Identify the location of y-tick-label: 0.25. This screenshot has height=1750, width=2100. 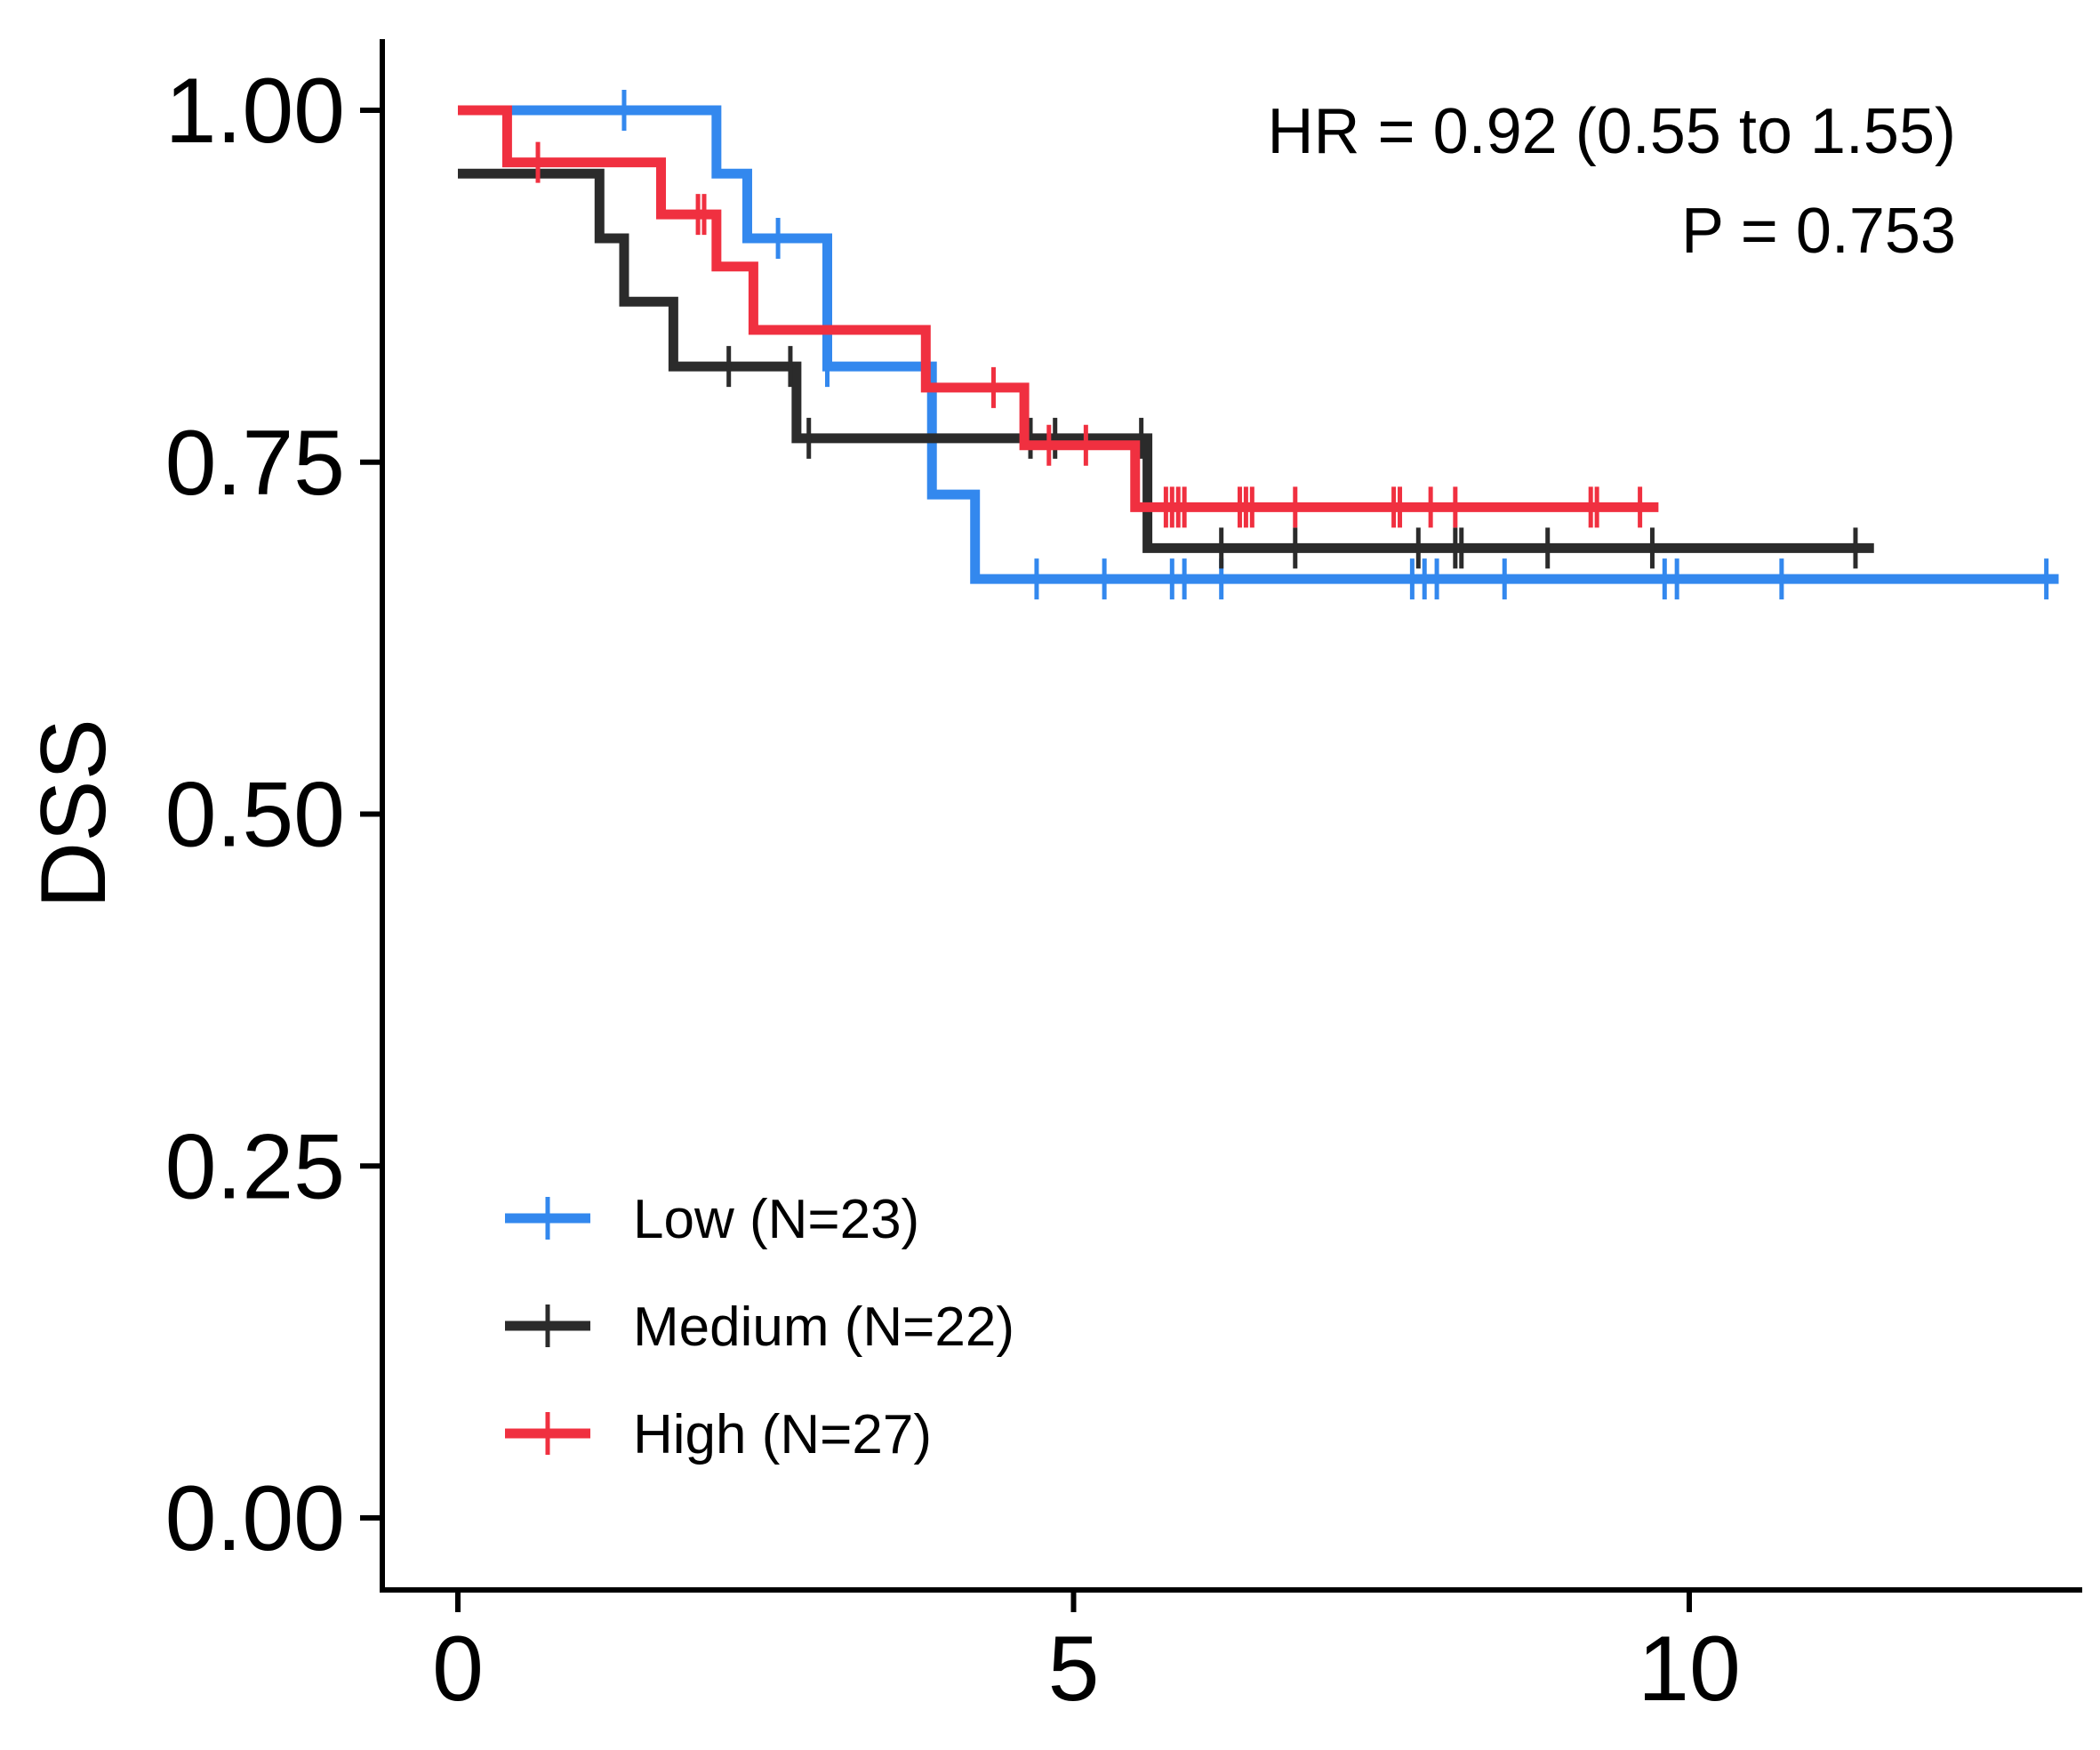
(255, 1166).